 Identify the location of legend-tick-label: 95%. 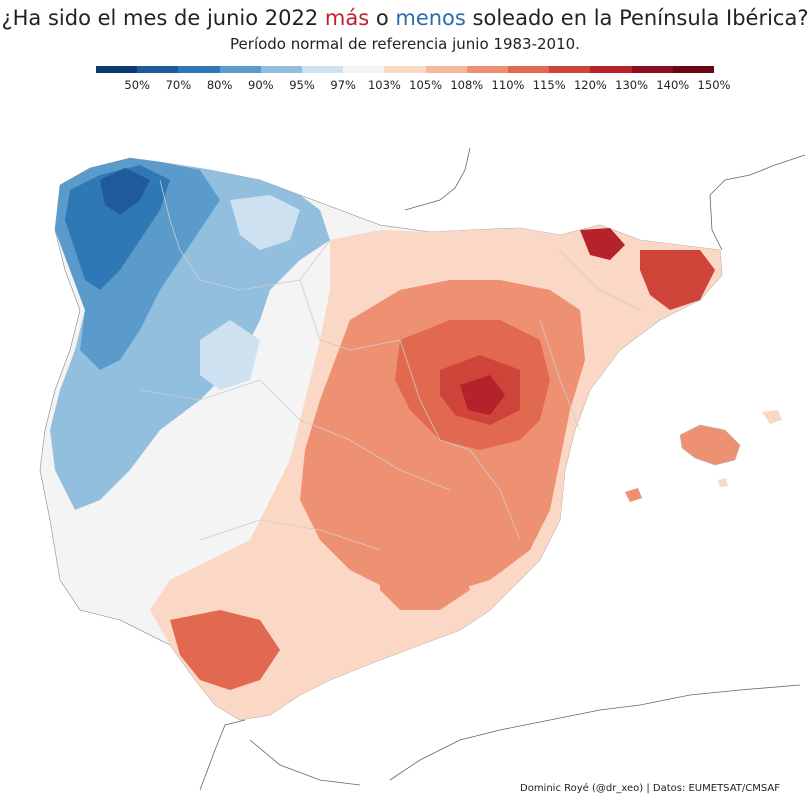
(302, 85).